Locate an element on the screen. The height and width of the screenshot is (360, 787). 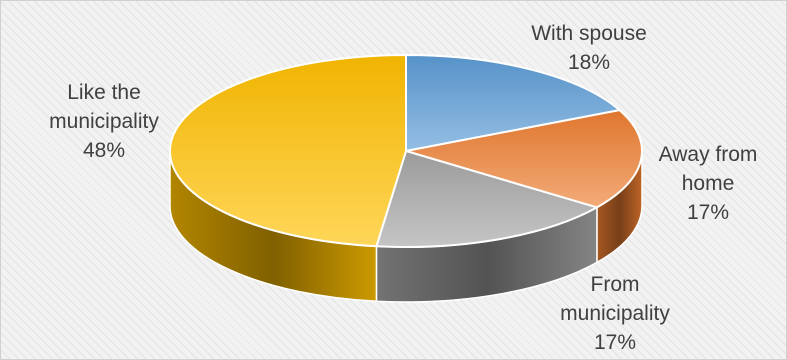
data-label-with-spouse: With spouse 18% is located at coordinates (589, 48).